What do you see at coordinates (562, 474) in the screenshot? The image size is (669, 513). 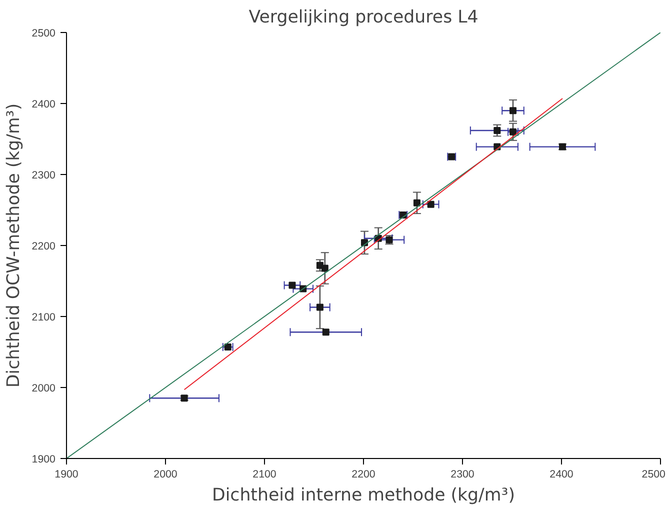 I see `x-tick-label: 2400` at bounding box center [562, 474].